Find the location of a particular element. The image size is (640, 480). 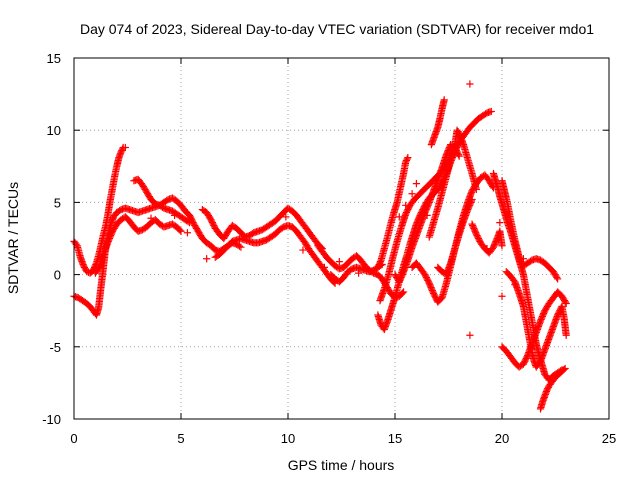

x-tick-label-5: 25 is located at coordinates (609, 438).